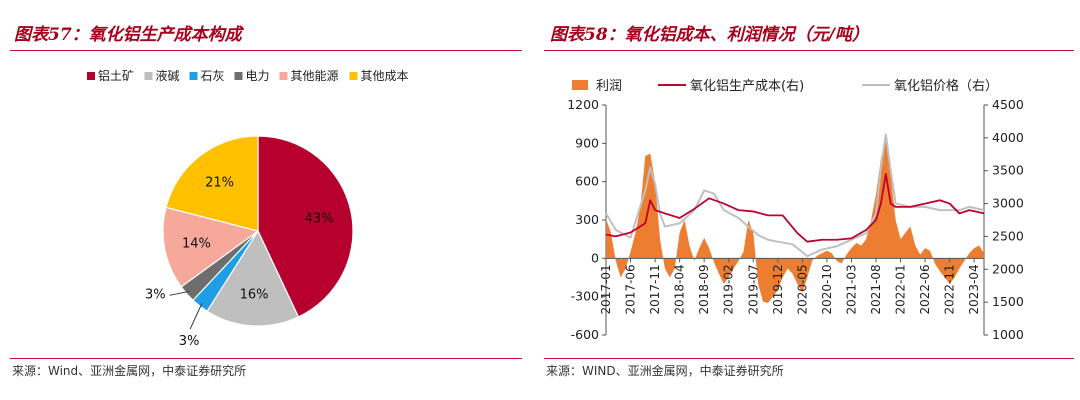 This screenshot has height=400, width=1080. What do you see at coordinates (1008, 104) in the screenshot?
I see `right-tick-label-7: 4500` at bounding box center [1008, 104].